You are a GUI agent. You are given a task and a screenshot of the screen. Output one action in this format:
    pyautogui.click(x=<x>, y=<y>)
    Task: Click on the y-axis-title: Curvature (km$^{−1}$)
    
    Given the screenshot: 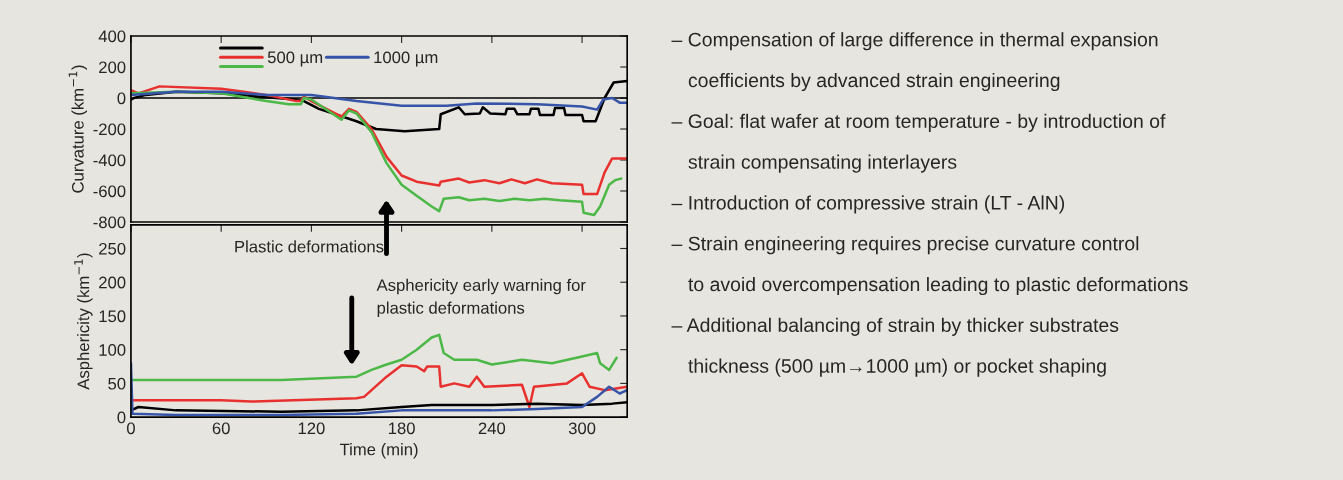 What is the action you would take?
    pyautogui.click(x=78, y=129)
    